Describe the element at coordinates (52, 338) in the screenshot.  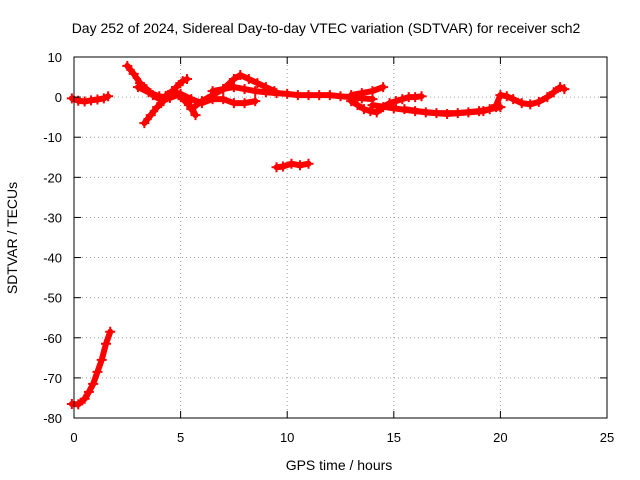
I see `y-tick-label: -60` at that location.